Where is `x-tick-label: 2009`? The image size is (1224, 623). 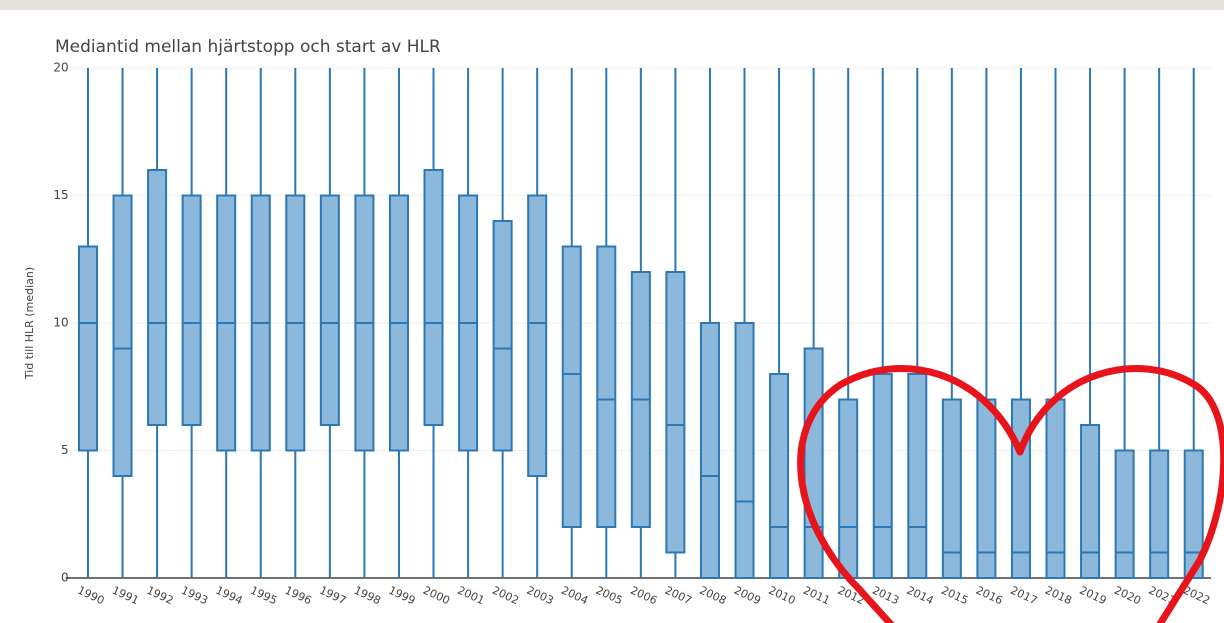
x-tick-label: 2009 is located at coordinates (747, 596).